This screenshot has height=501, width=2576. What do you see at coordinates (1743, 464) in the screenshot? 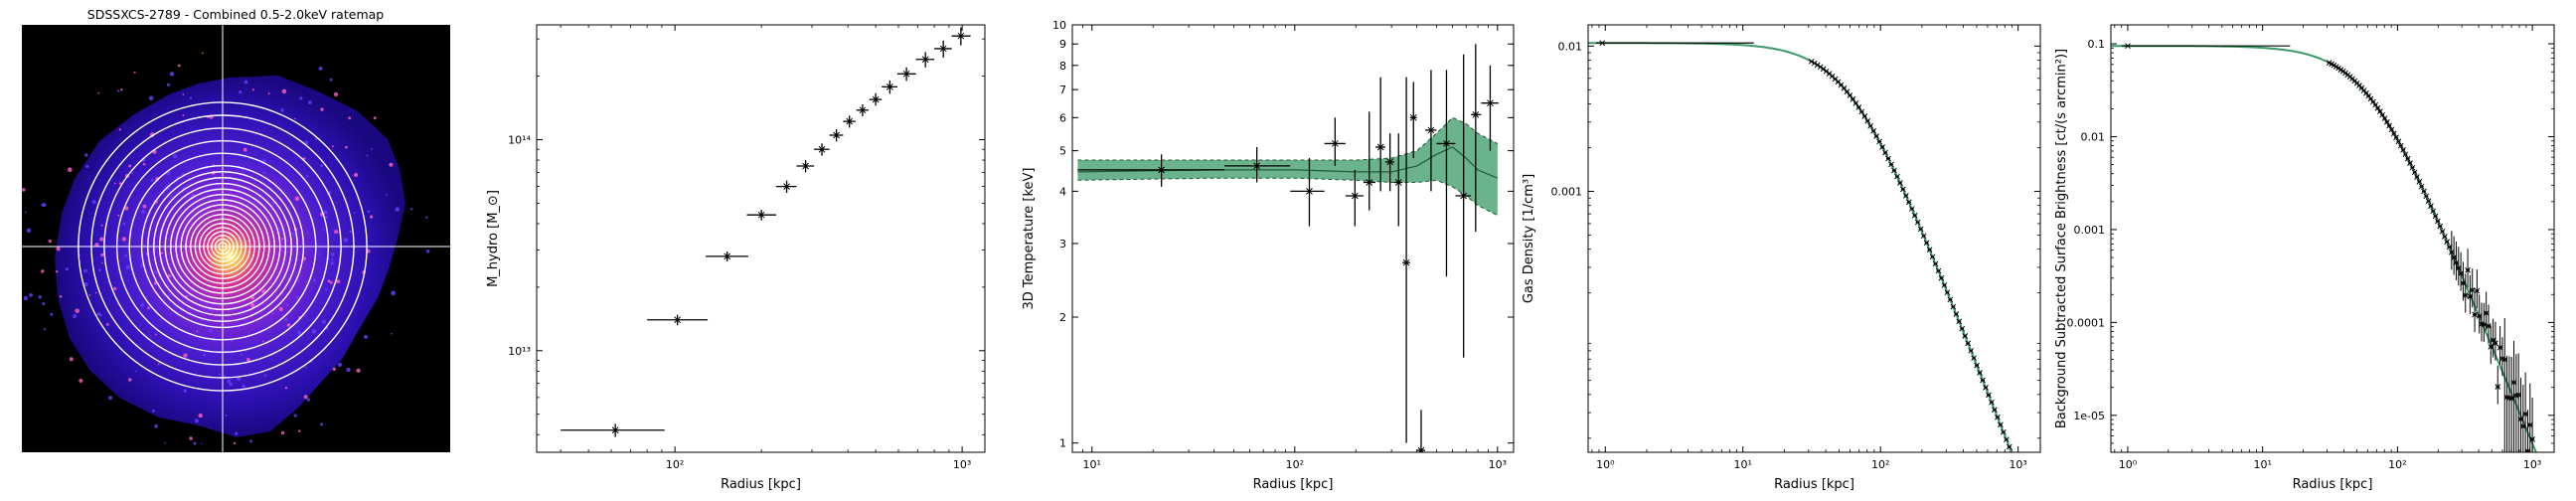
I see `x-tick-label: 10¹` at bounding box center [1743, 464].